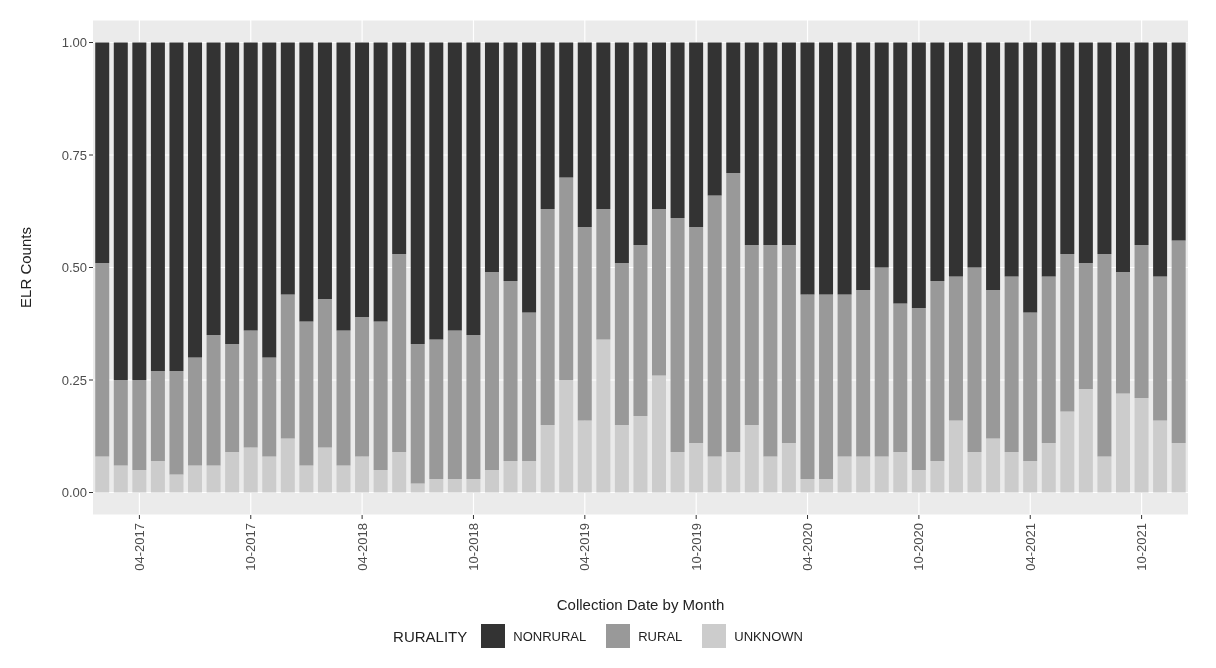 The height and width of the screenshot is (668, 1216). What do you see at coordinates (640, 604) in the screenshot?
I see `x-axis-title: Collection Date by Month` at bounding box center [640, 604].